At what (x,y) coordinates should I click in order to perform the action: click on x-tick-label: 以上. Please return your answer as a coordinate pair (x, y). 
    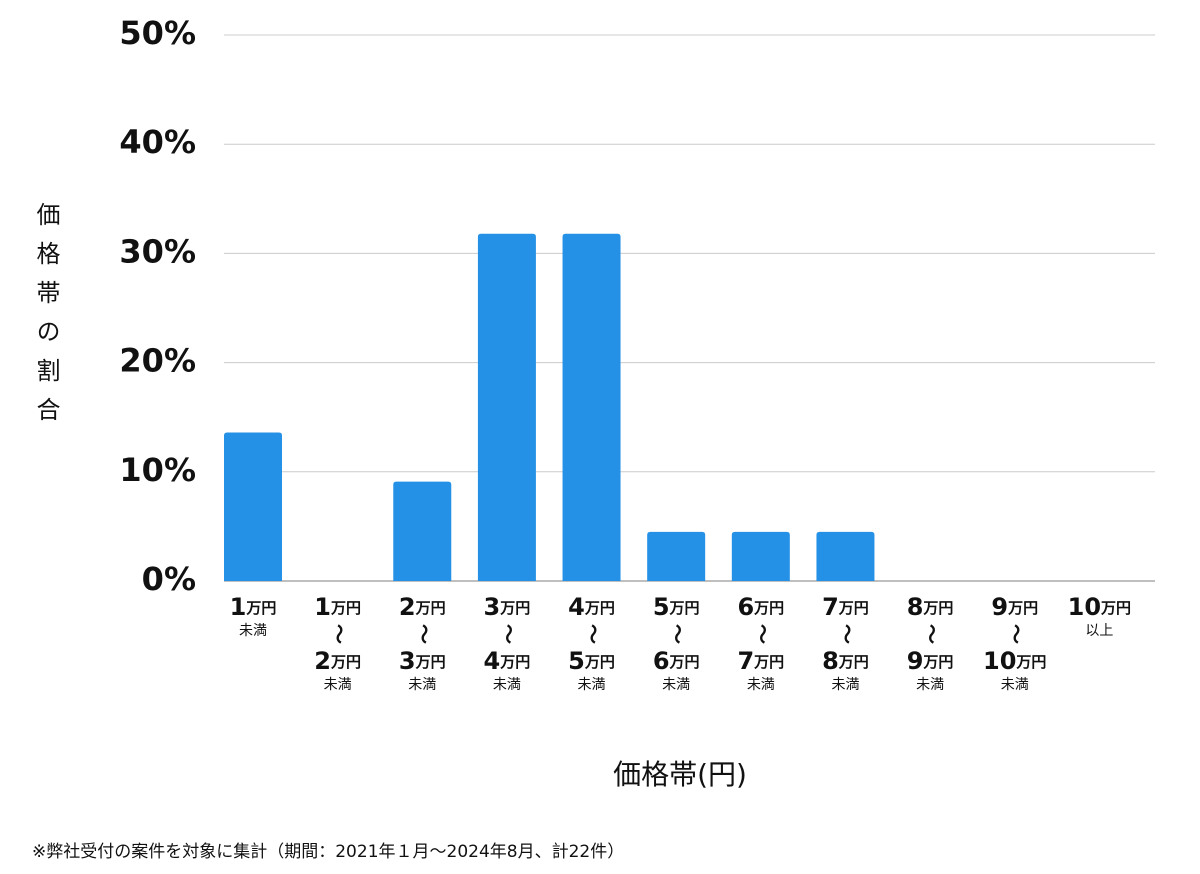
    Looking at the image, I should click on (1099, 631).